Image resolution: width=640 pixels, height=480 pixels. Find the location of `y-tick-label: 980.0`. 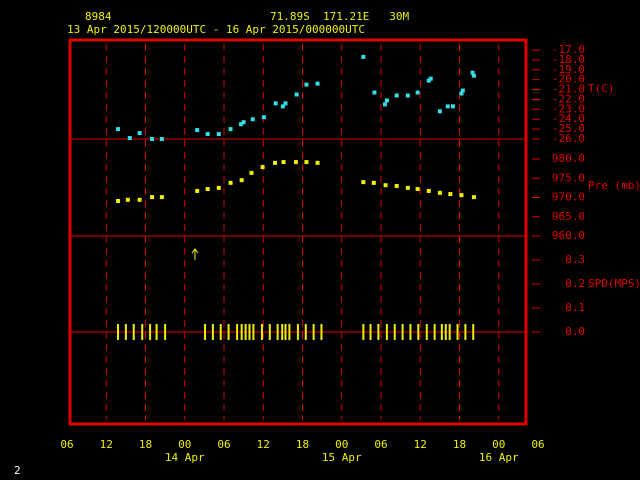

y-tick-label: 980.0 is located at coordinates (568, 158).